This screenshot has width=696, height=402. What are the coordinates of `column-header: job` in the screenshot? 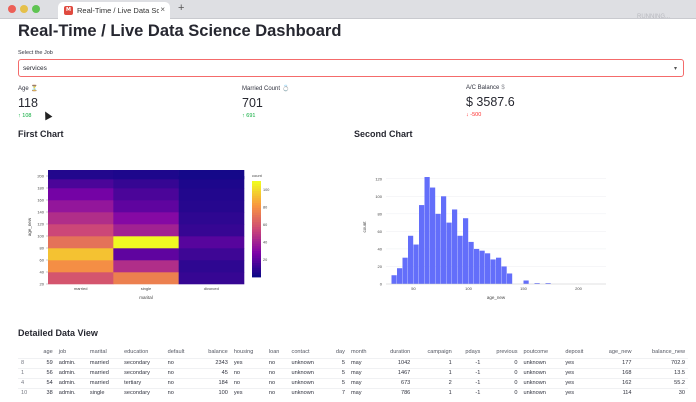 It's located at (62, 352).